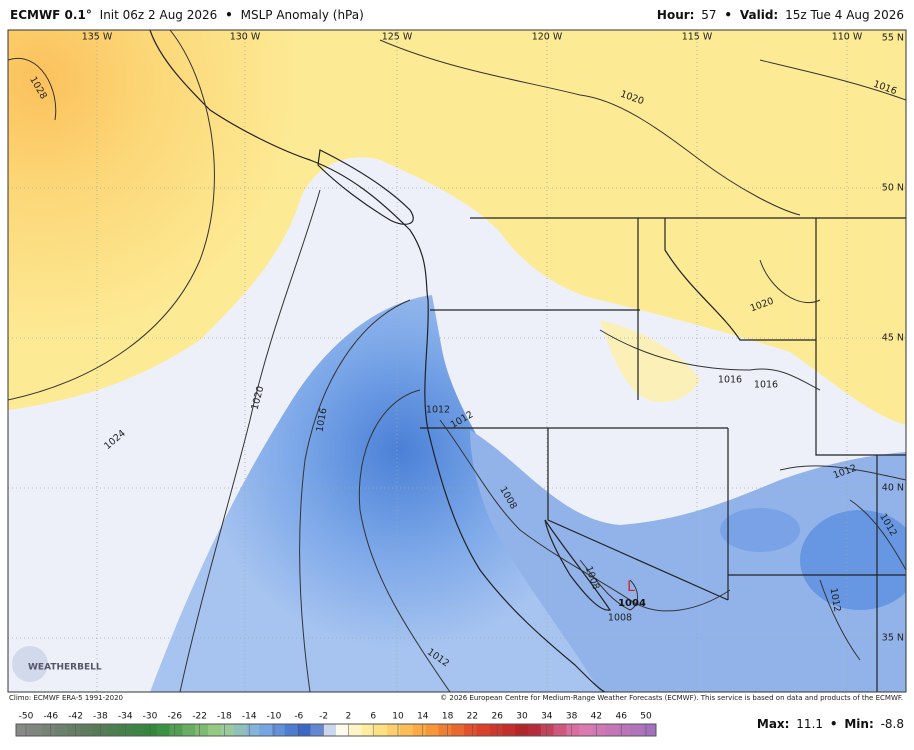 Image resolution: width=914 pixels, height=750 pixels. Describe the element at coordinates (893, 188) in the screenshot. I see `latitude-label: 50 N` at that location.